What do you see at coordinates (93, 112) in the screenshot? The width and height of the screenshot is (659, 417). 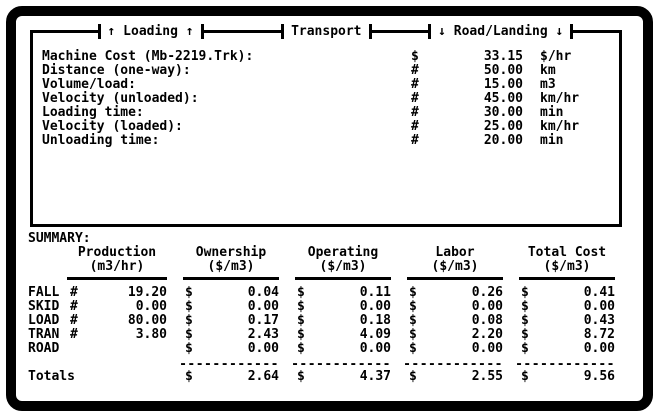 I see `parameter-label: Loading time:` at bounding box center [93, 112].